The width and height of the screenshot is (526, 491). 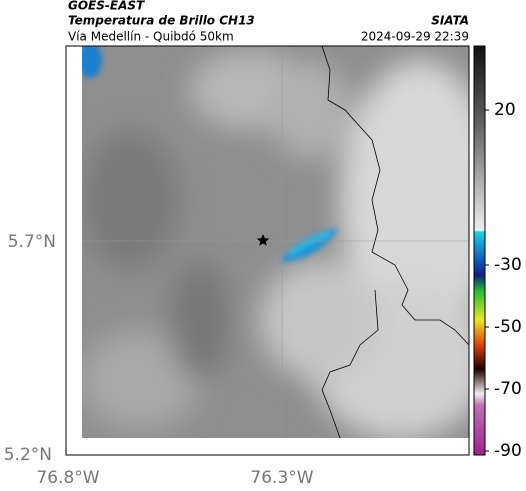 I want to click on lat-label: 5.7°N, so click(x=32, y=242).